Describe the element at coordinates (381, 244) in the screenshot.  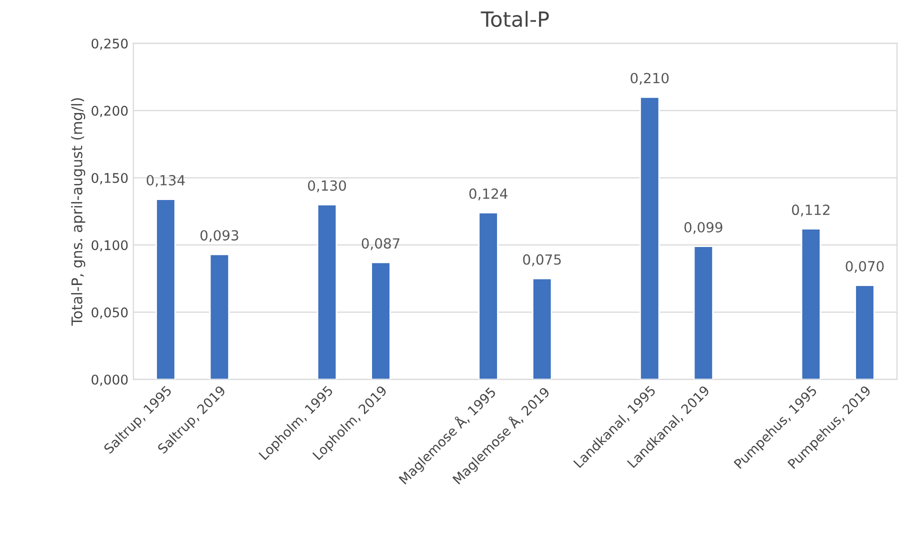
I see `data-label: 0,087` at that location.